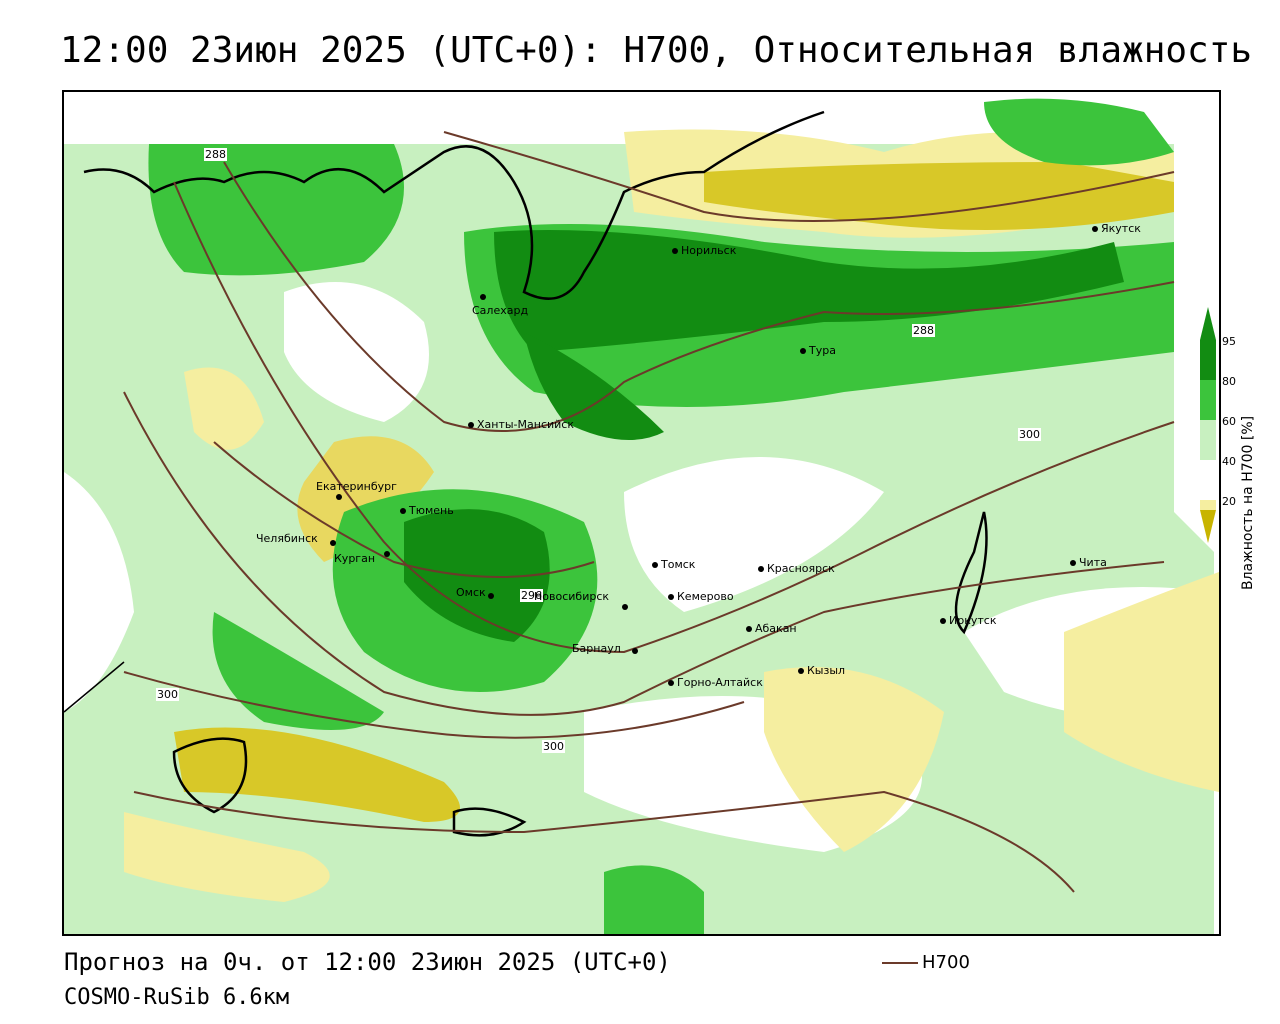  What do you see at coordinates (705, 596) in the screenshot?
I see `city-label: Кемерово` at bounding box center [705, 596].